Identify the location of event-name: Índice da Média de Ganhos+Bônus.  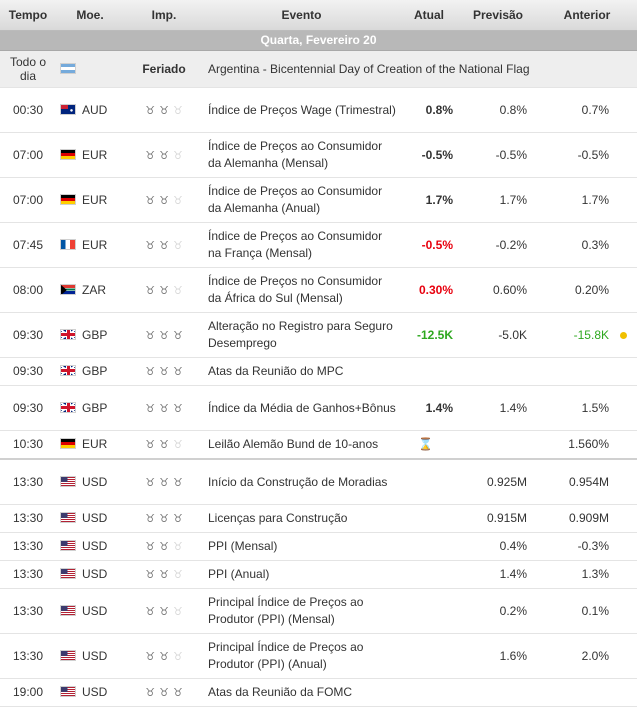
(301, 408).